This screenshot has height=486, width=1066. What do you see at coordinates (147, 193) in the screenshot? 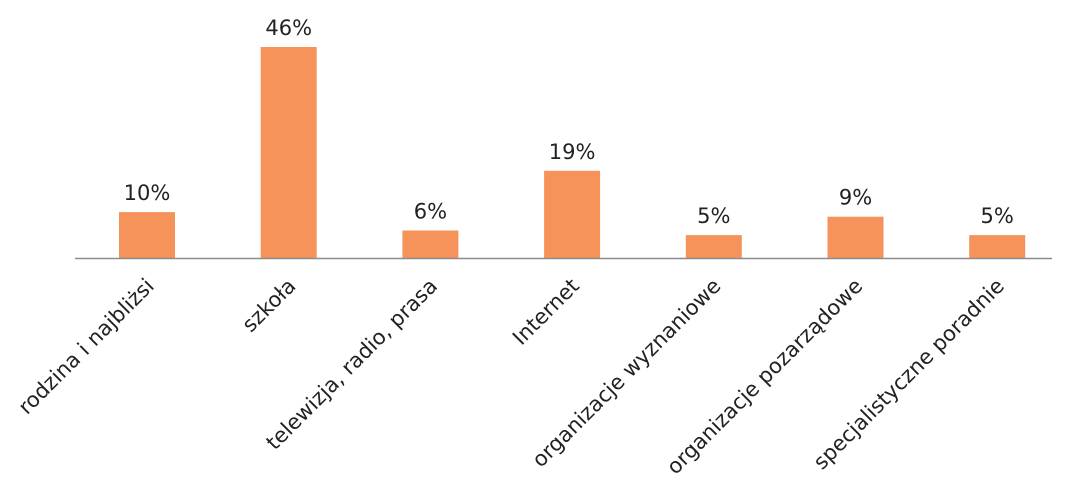
I see `data-label: 10%` at bounding box center [147, 193].